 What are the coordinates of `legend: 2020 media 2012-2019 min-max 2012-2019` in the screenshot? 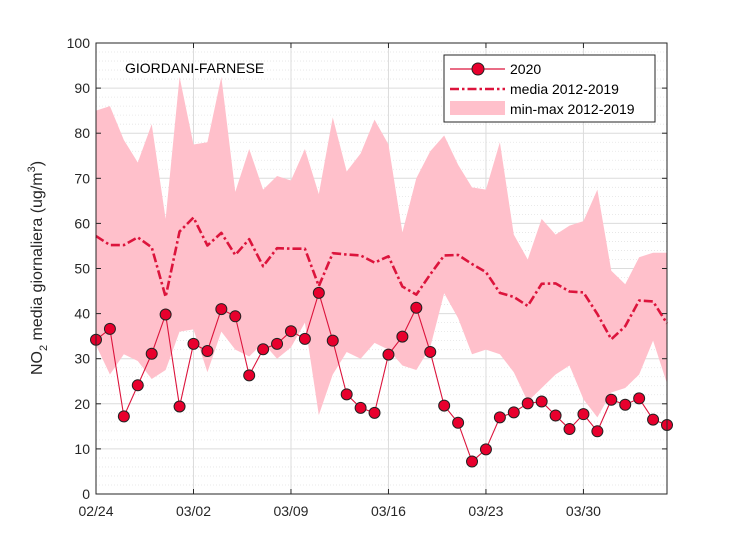 It's located at (549, 88).